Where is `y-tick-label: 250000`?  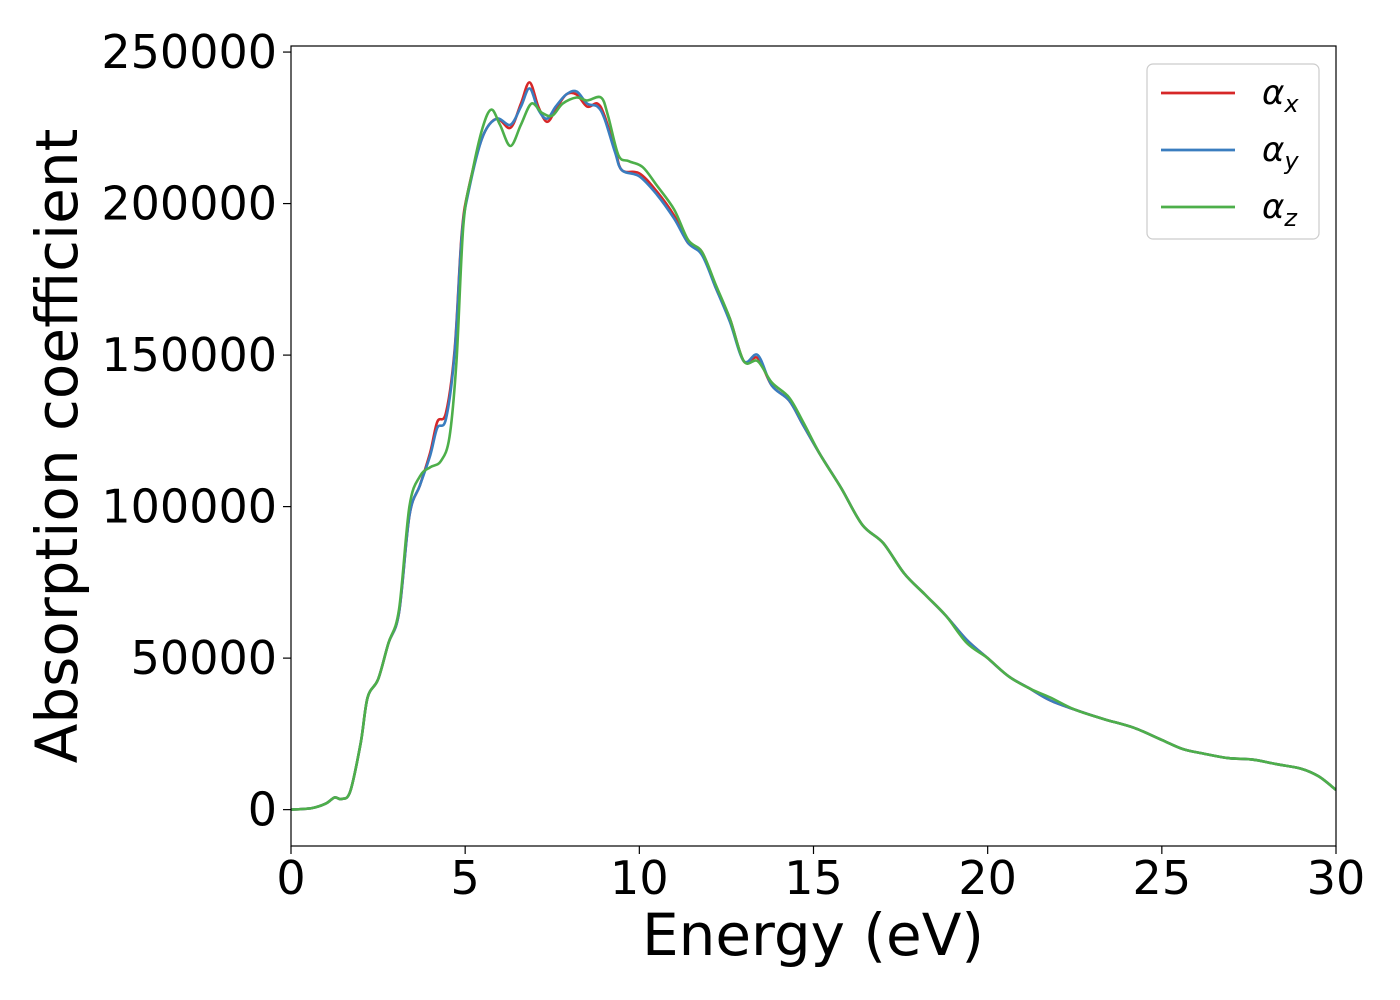
y-tick-label: 250000 is located at coordinates (189, 52).